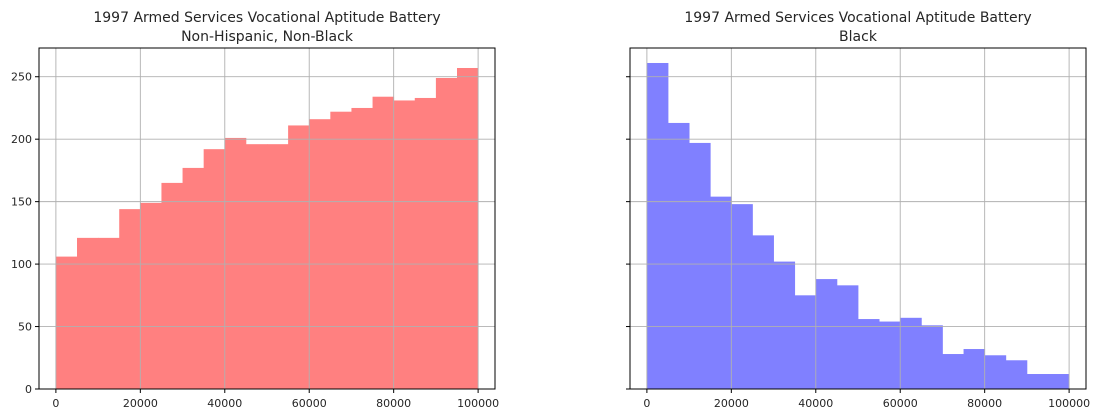 The image size is (1093, 420). What do you see at coordinates (267, 37) in the screenshot?
I see `chart-subtitle: Non-Hispanic, Non-Black` at bounding box center [267, 37].